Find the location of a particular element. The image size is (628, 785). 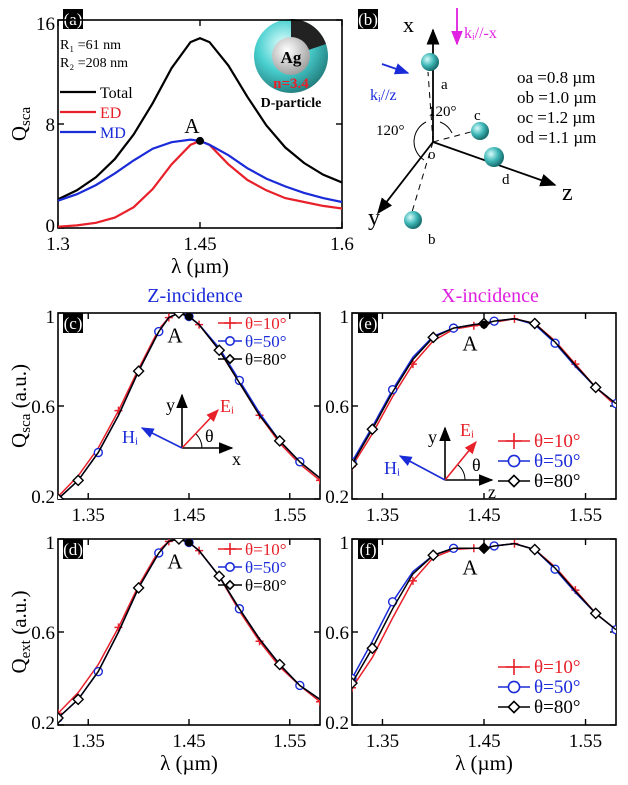

marker-plus is located at coordinates (412, 580).